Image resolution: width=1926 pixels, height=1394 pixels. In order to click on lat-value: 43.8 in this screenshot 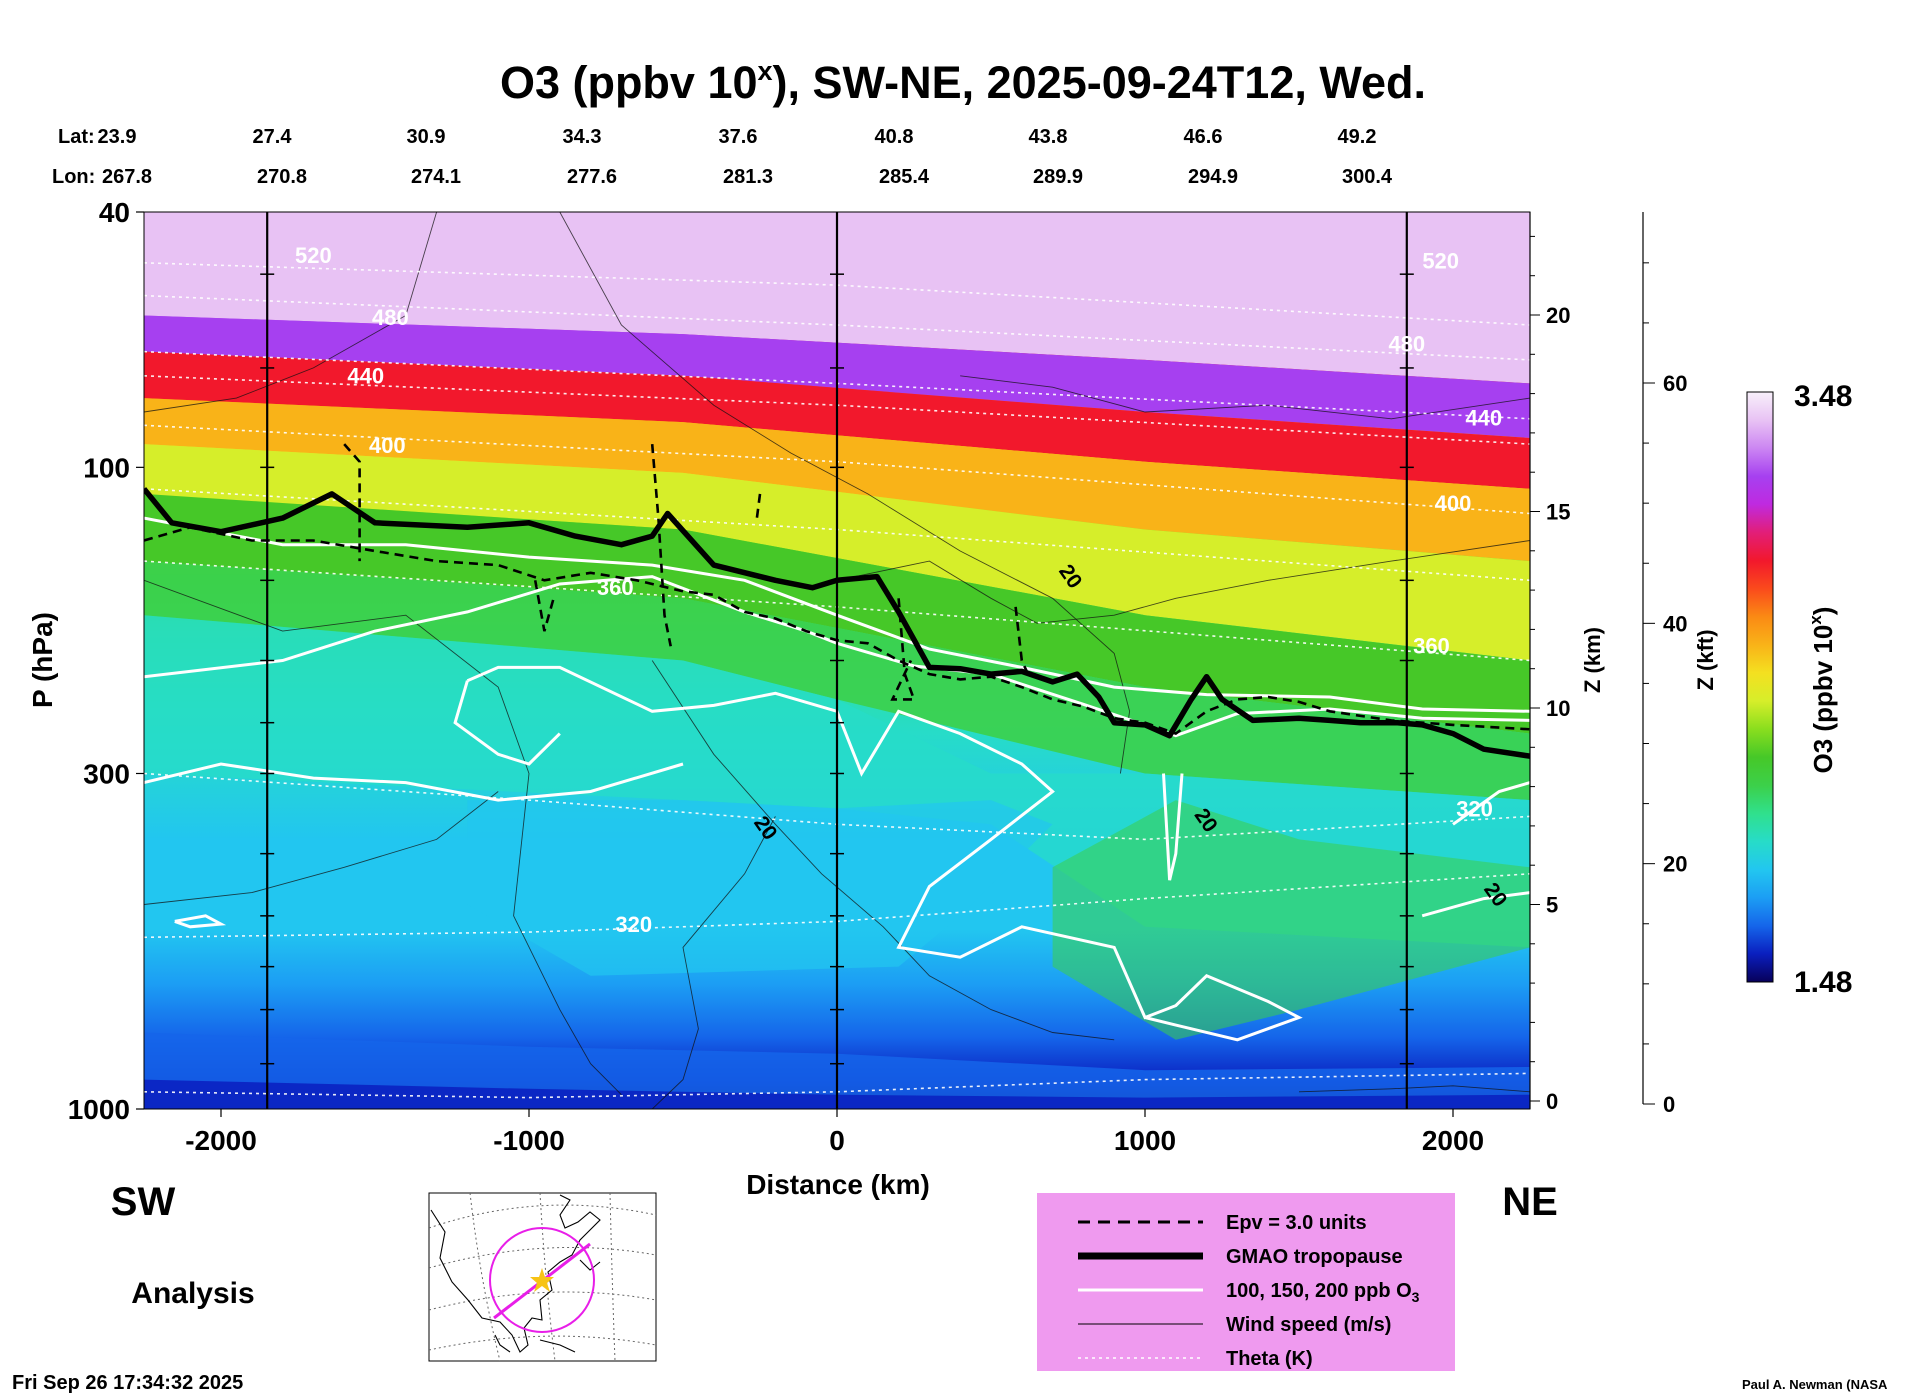, I will do `click(1048, 137)`.